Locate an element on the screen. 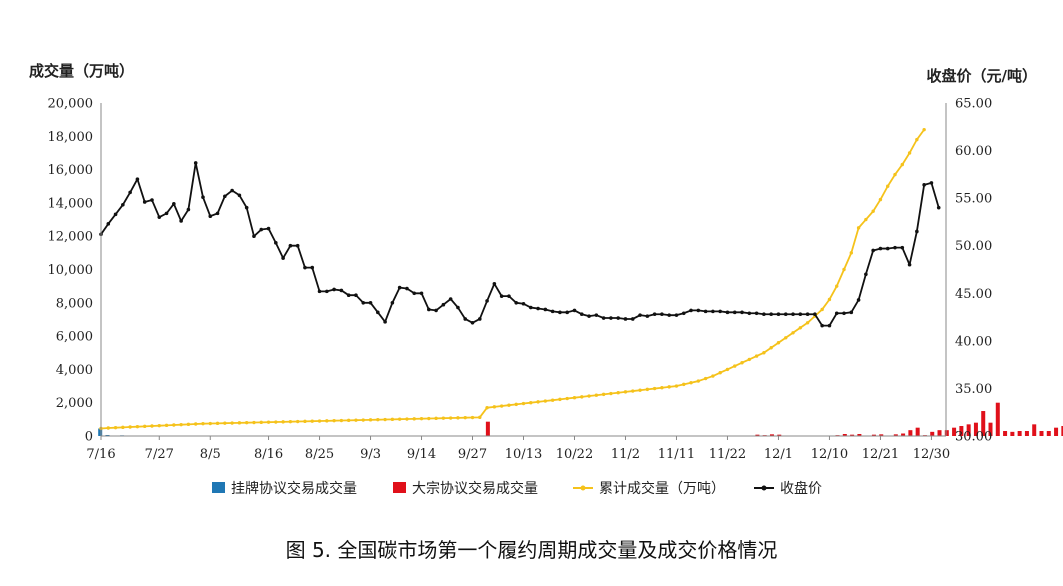  x-tick-label: 8/16 is located at coordinates (268, 454).